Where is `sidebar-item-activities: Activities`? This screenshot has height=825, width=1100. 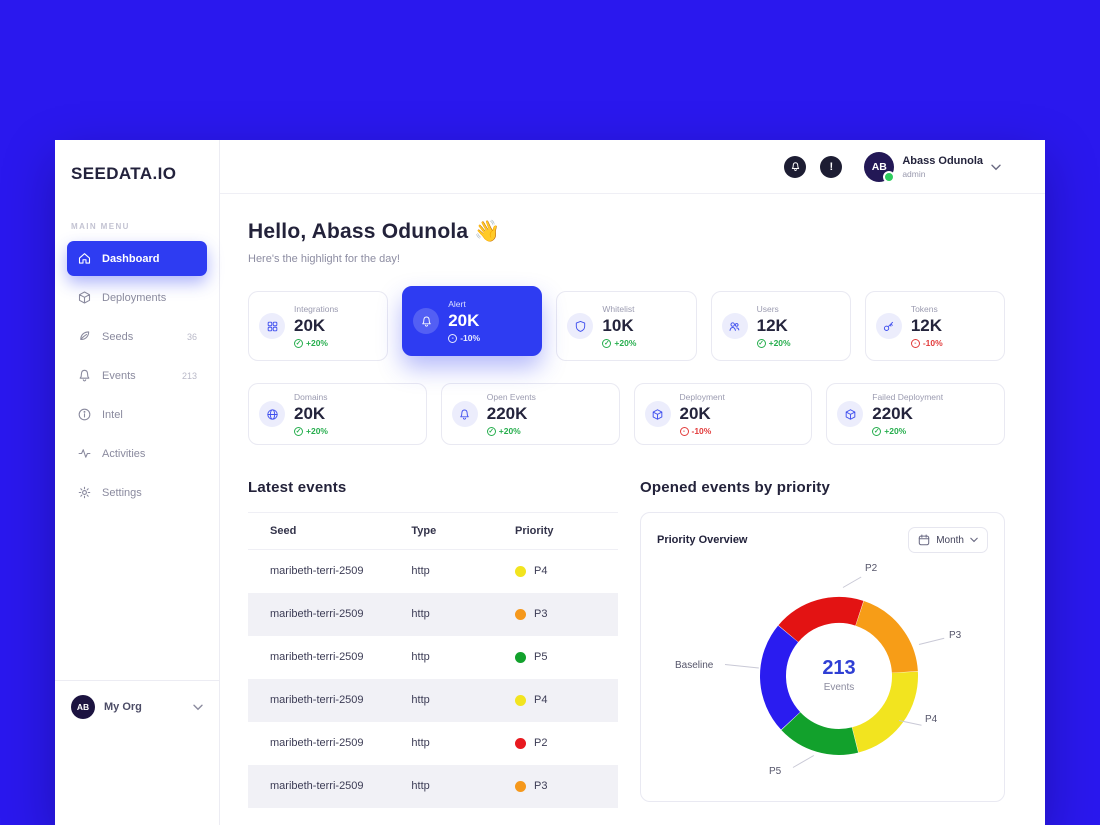 sidebar-item-activities: Activities is located at coordinates (137, 453).